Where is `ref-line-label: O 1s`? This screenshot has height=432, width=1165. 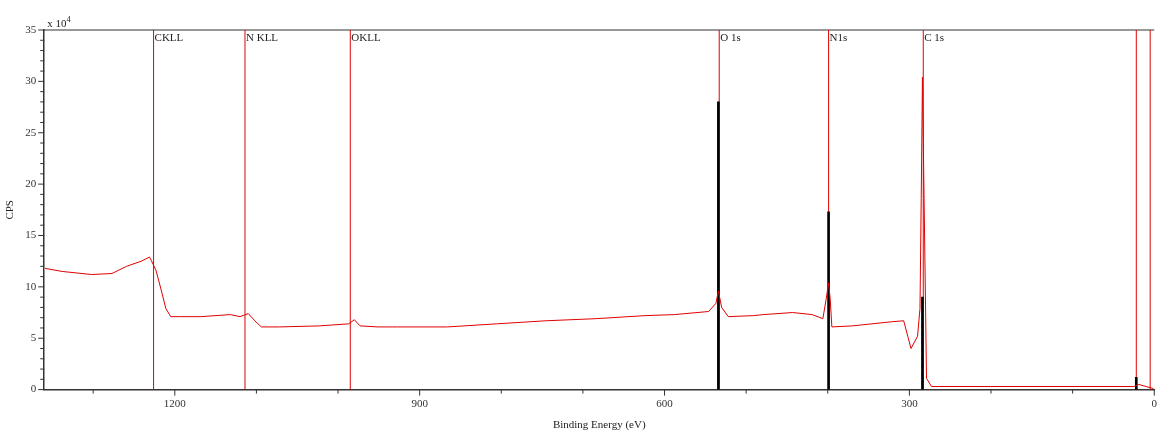
ref-line-label: O 1s is located at coordinates (730, 37).